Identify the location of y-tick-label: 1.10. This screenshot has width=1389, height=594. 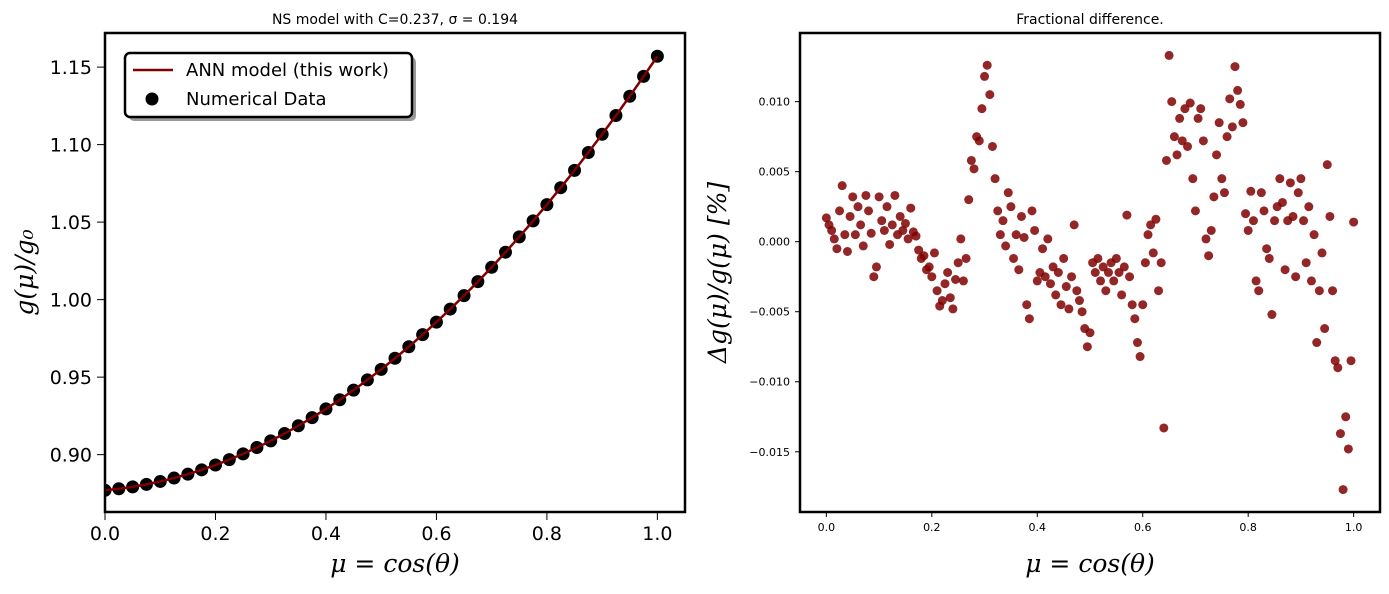
(71, 146).